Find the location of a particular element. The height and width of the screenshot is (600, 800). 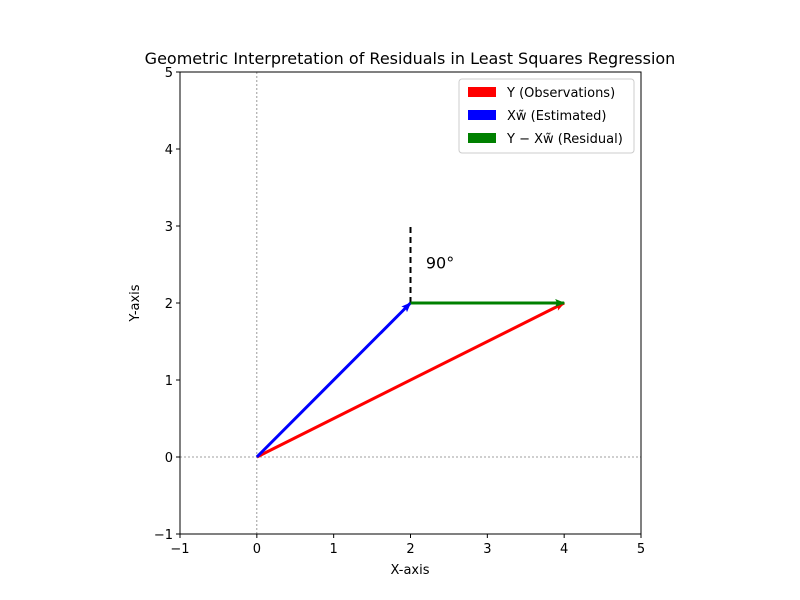

angle-annotation: 90° is located at coordinates (440, 263).